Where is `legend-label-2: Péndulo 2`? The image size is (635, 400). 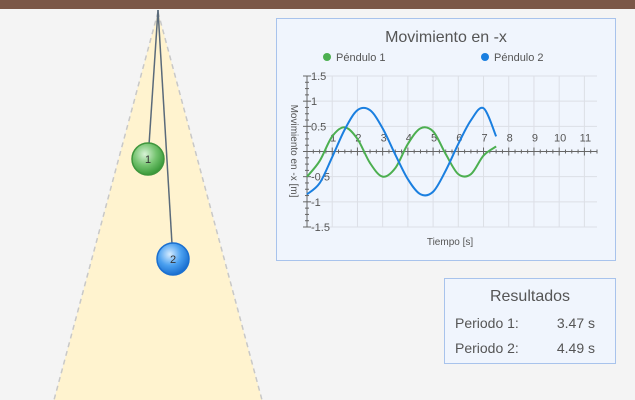
legend-label-2: Péndulo 2 is located at coordinates (519, 58).